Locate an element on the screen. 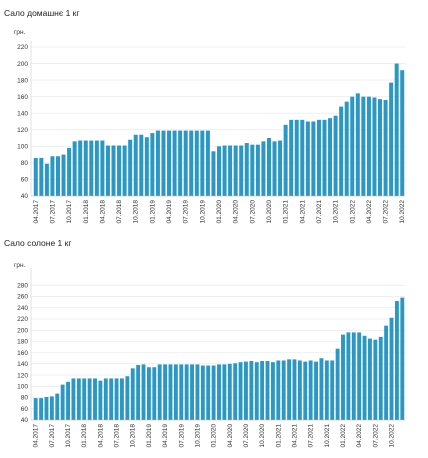 The image size is (428, 458). bar: 08.2019: 119 is located at coordinates (191, 163).